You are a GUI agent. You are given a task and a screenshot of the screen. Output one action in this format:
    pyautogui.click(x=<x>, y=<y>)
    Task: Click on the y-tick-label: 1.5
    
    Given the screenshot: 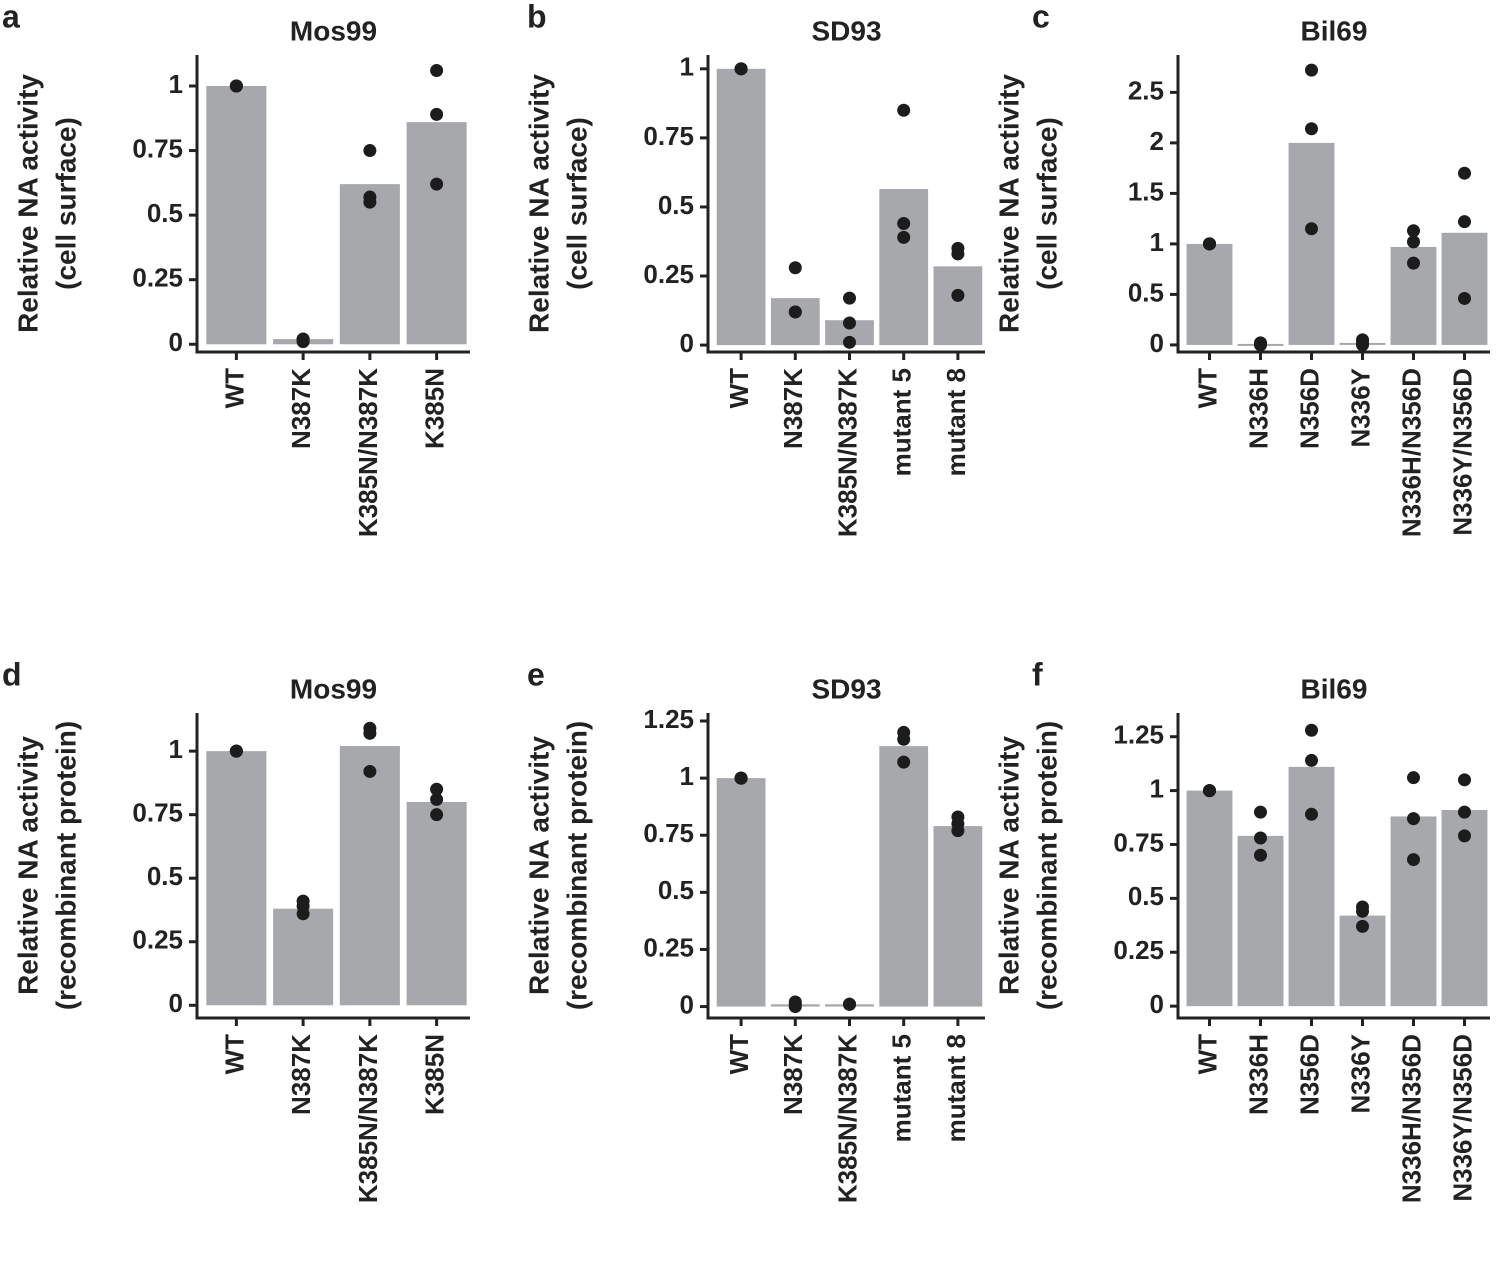 What is the action you would take?
    pyautogui.click(x=1146, y=191)
    